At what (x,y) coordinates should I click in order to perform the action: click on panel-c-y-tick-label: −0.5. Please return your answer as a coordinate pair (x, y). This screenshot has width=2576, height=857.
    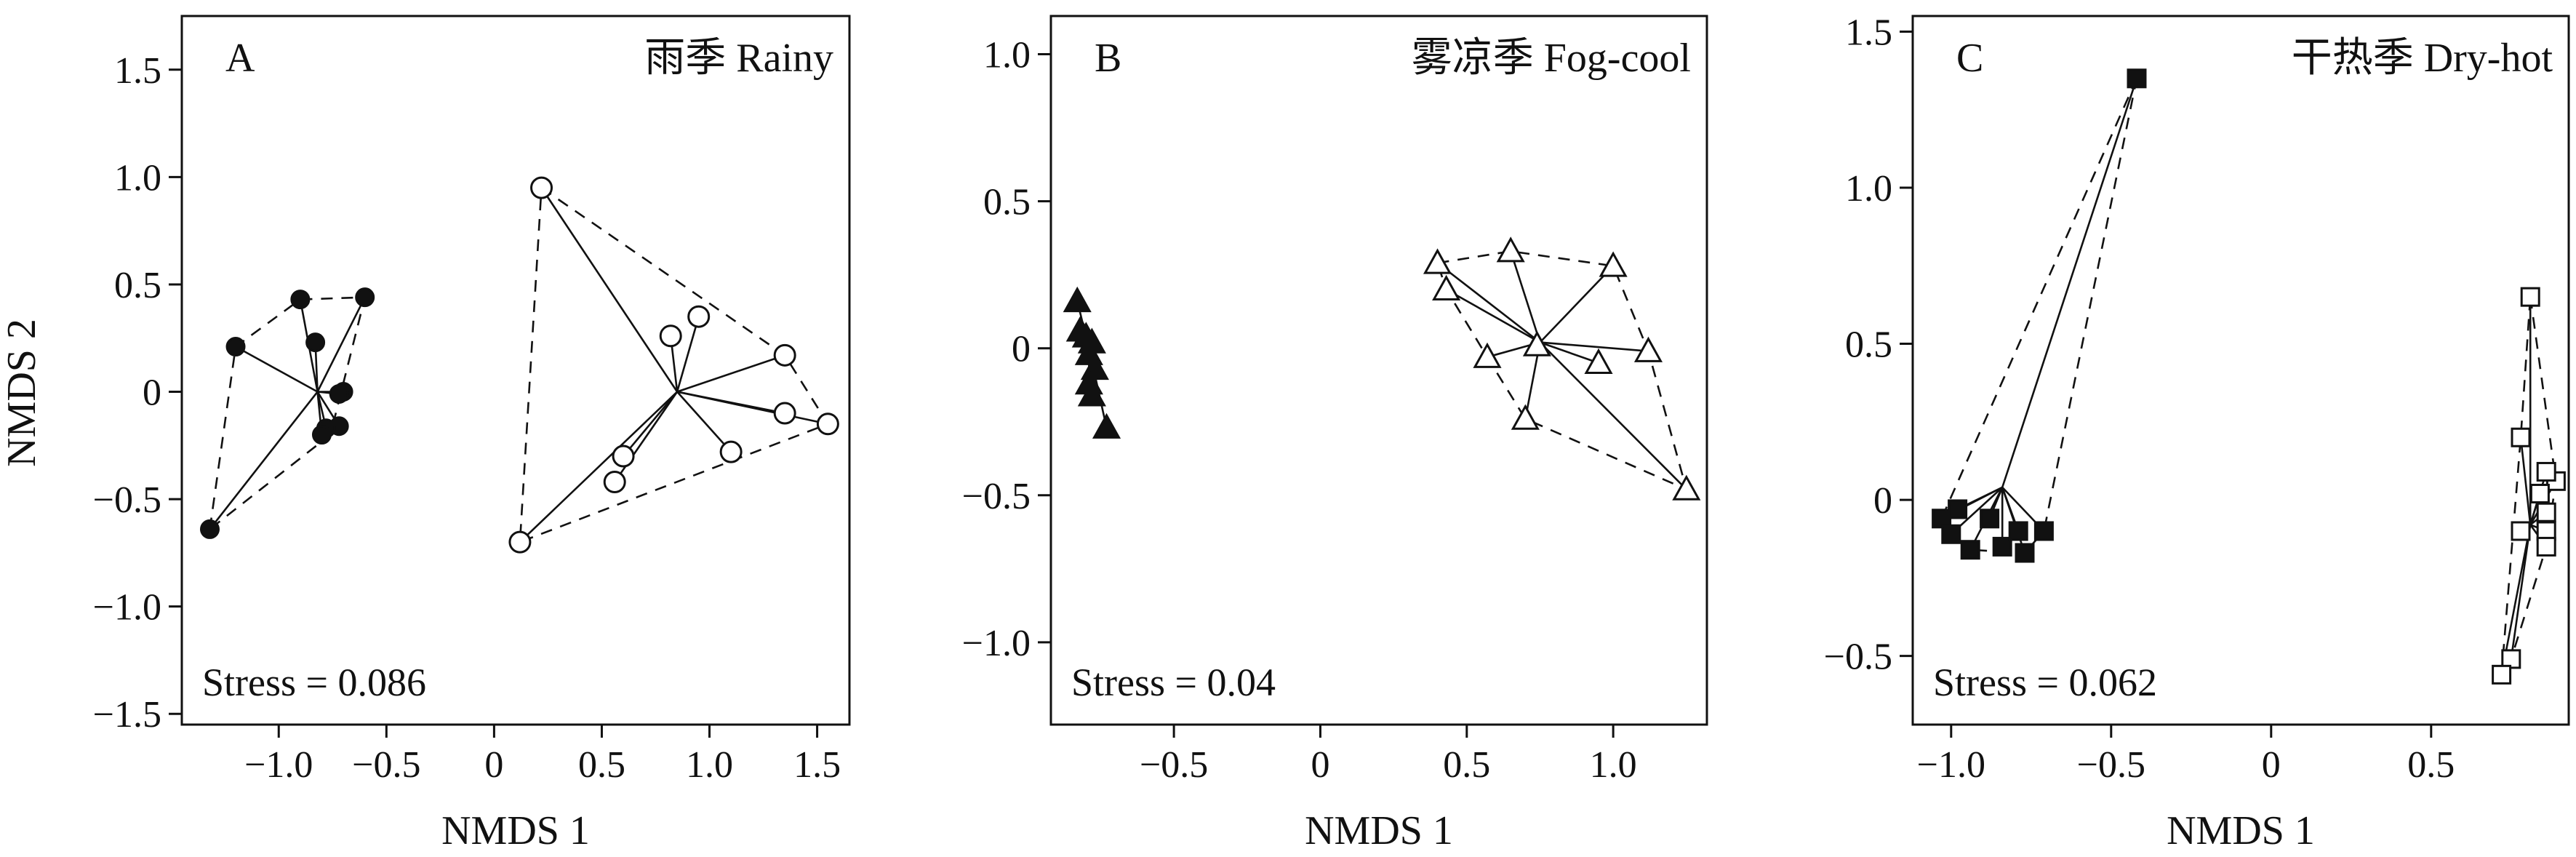
    Looking at the image, I should click on (1858, 657).